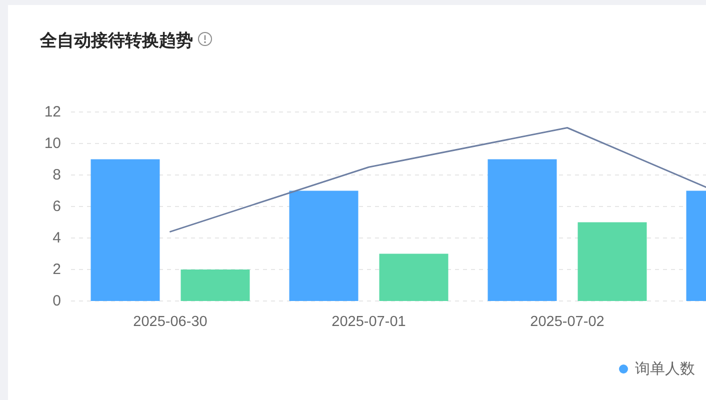 The height and width of the screenshot is (400, 706). I want to click on x-tick-label: 2025-06-30, so click(170, 322).